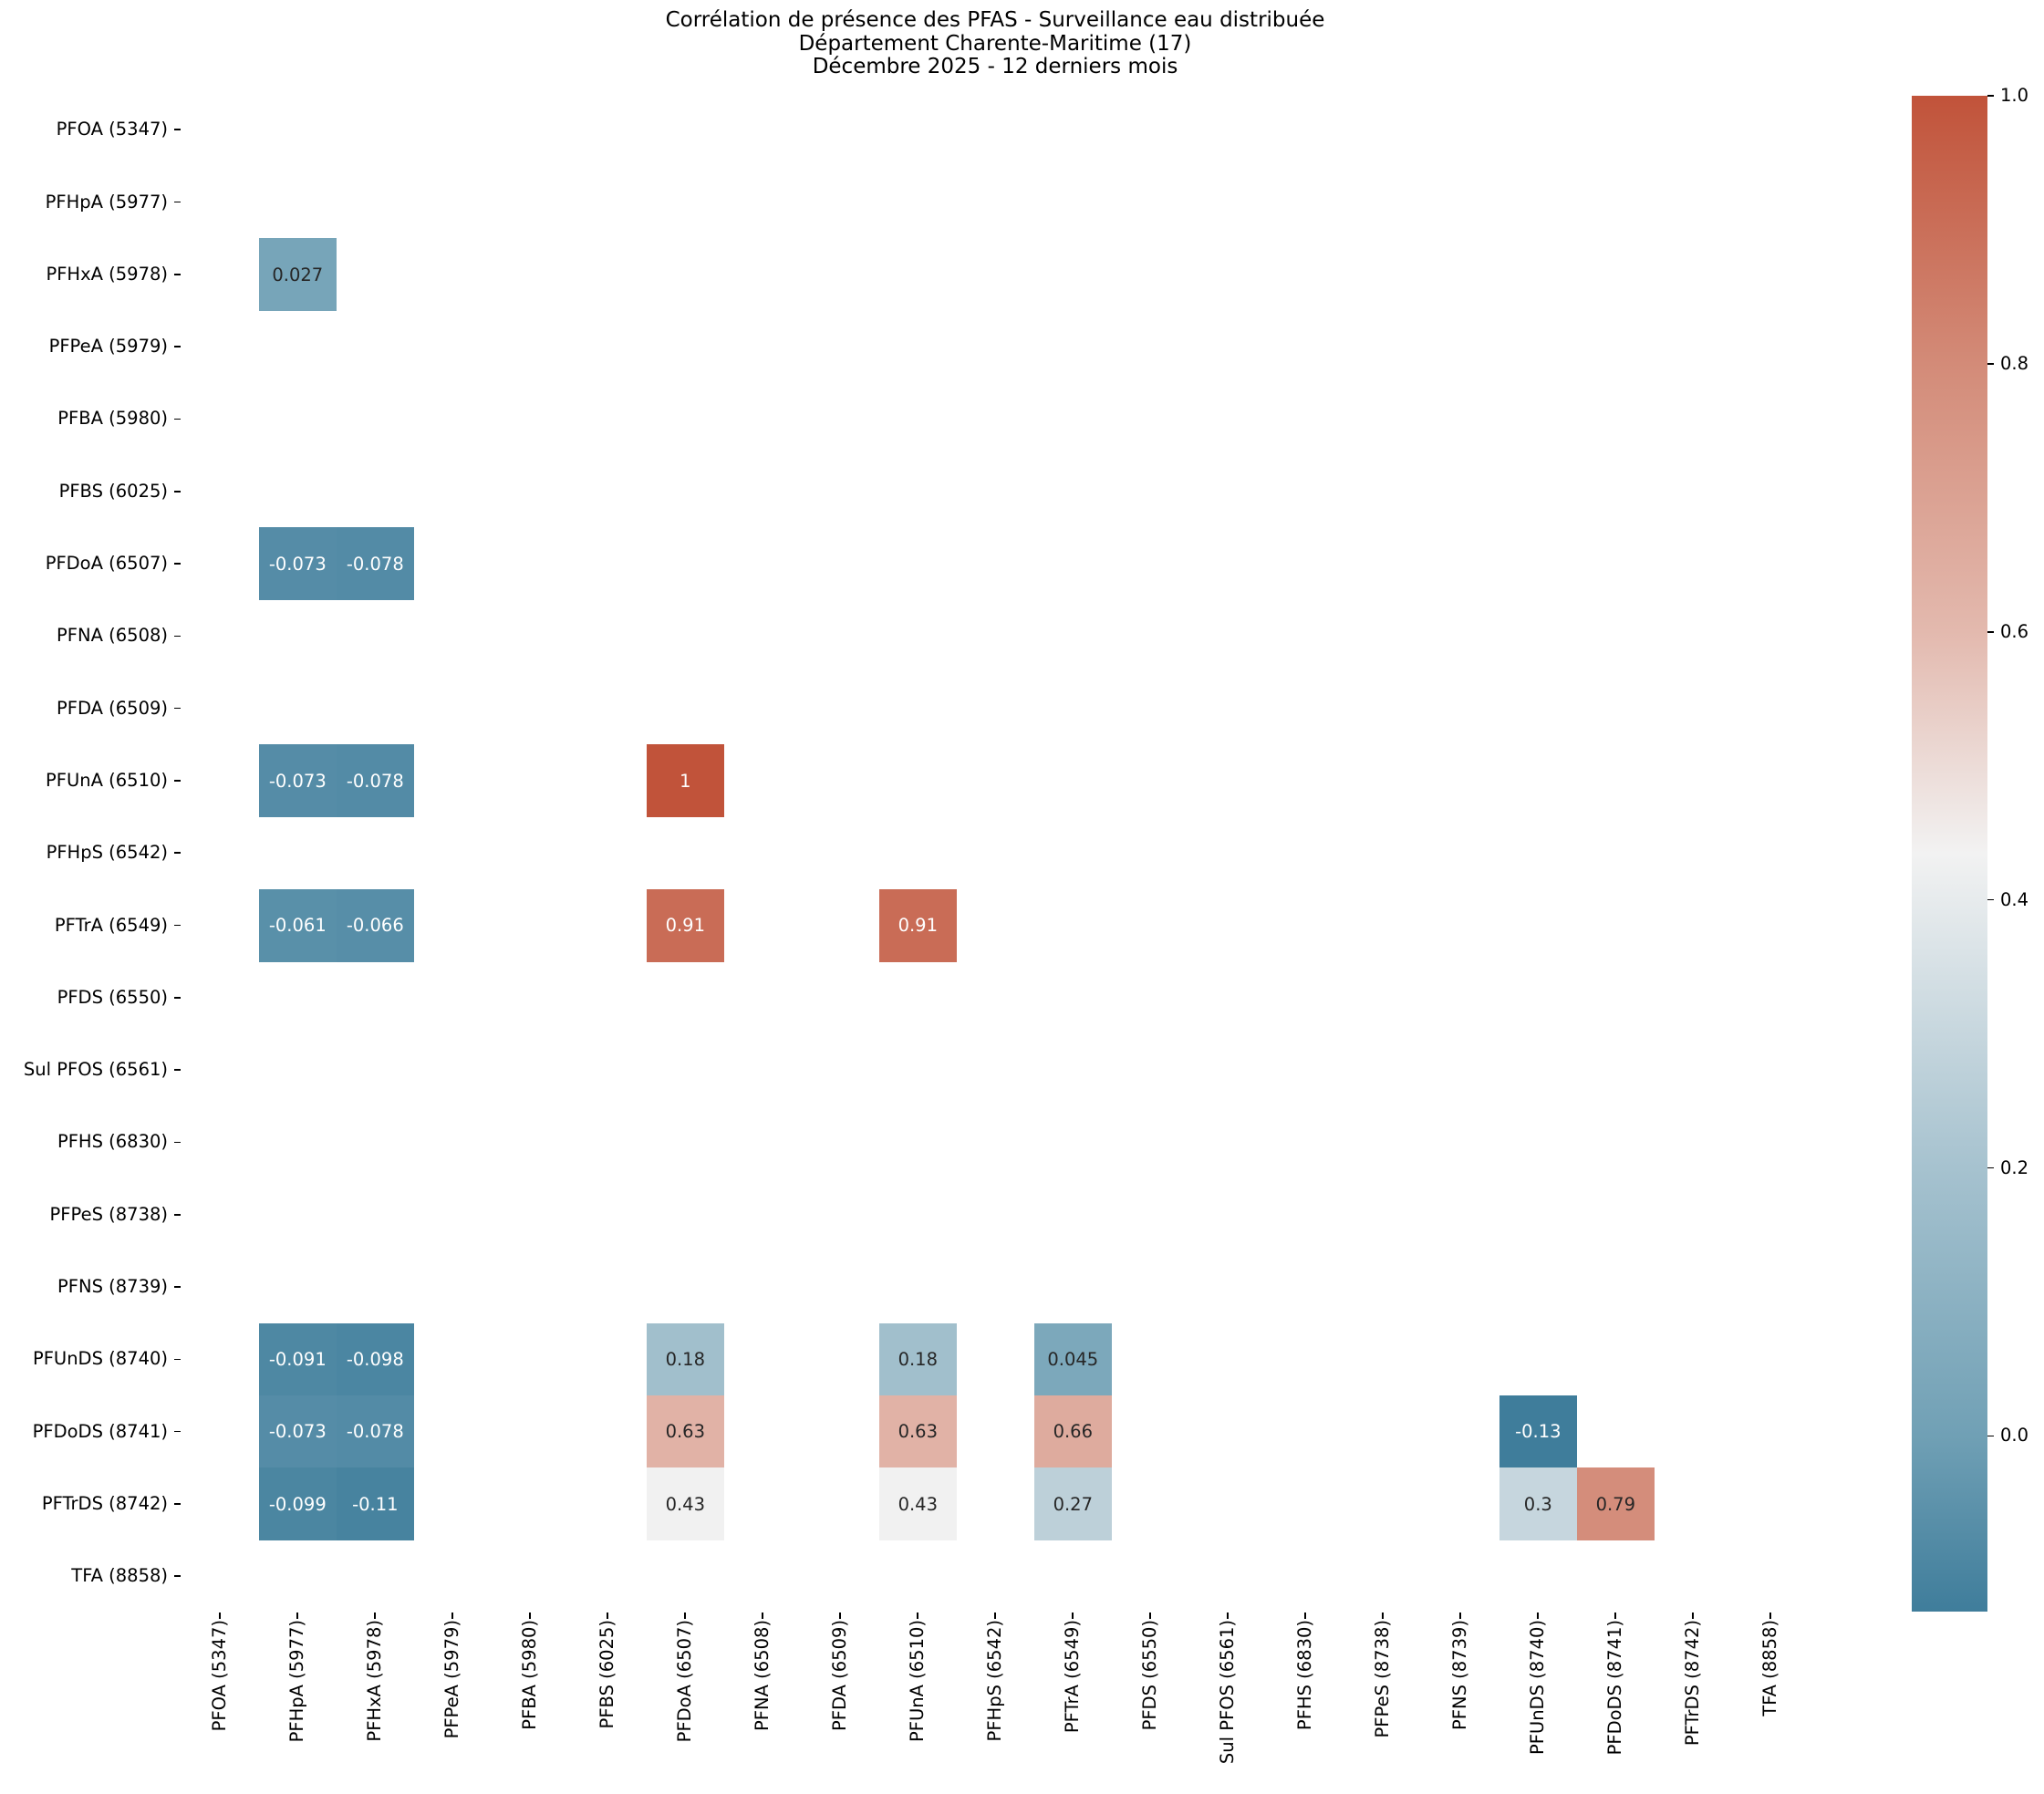 The image size is (2044, 1794). What do you see at coordinates (375, 1504) in the screenshot?
I see `heatmap-cell: -0.11` at bounding box center [375, 1504].